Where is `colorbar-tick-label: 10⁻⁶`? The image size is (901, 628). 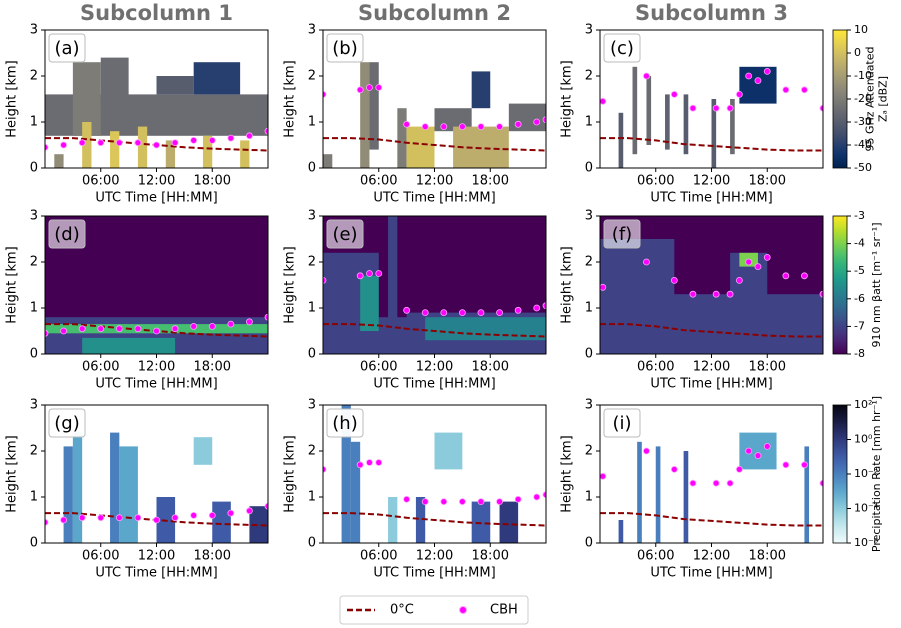
colorbar-tick-label: 10⁻⁶ is located at coordinates (866, 542).